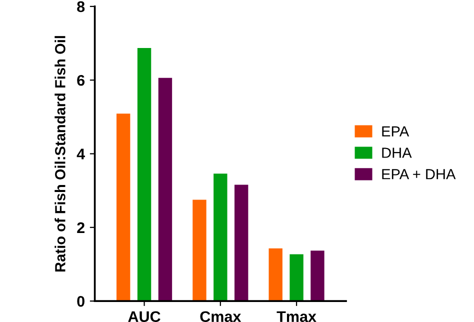 This screenshot has width=474, height=322. I want to click on y-tick-label: 2, so click(80, 227).